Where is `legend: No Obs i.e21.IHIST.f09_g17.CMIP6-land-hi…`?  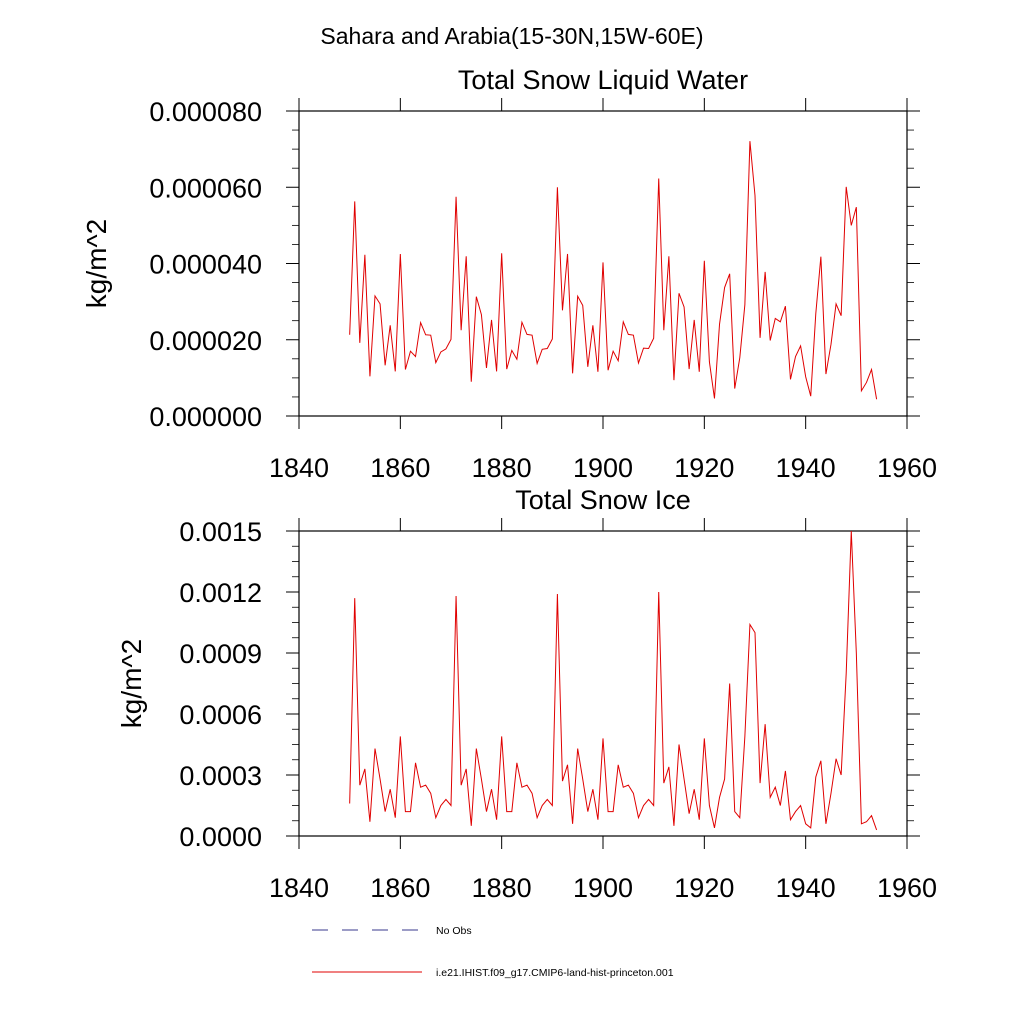
legend: No Obs i.e21.IHIST.f09_g17.CMIP6-land-hi… is located at coordinates (493, 952).